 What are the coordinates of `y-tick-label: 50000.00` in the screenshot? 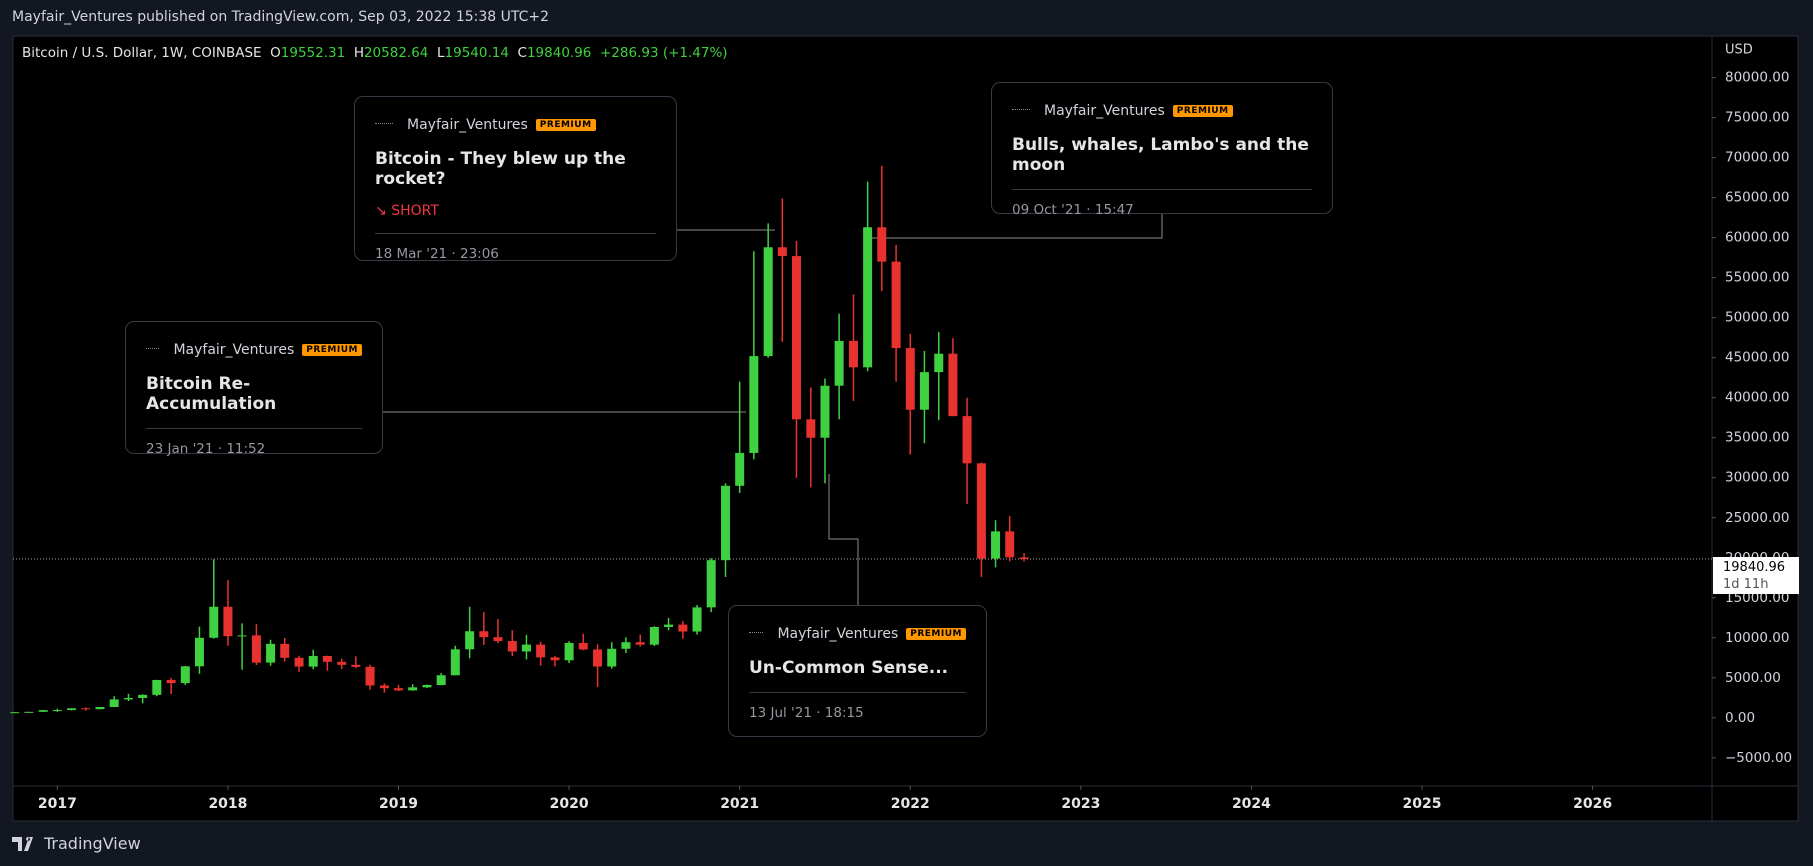 It's located at (1757, 318).